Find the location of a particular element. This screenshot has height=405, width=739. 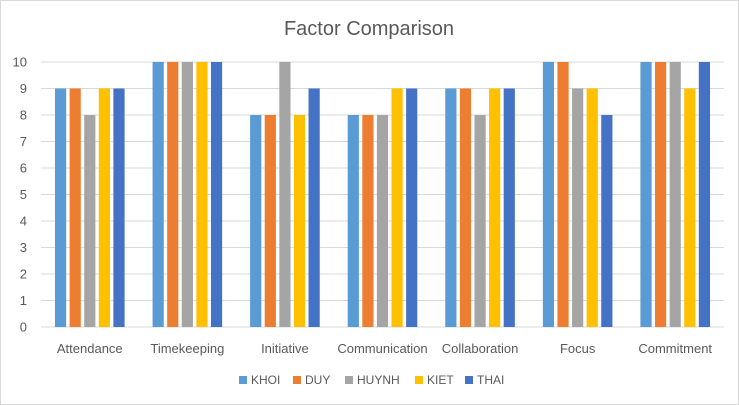

legend-label: THAI is located at coordinates (490, 380).